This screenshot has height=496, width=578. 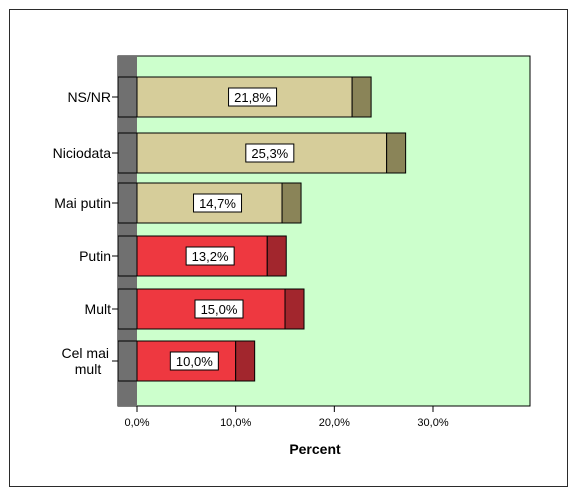 What do you see at coordinates (88, 369) in the screenshot?
I see `category-label-line2: mult` at bounding box center [88, 369].